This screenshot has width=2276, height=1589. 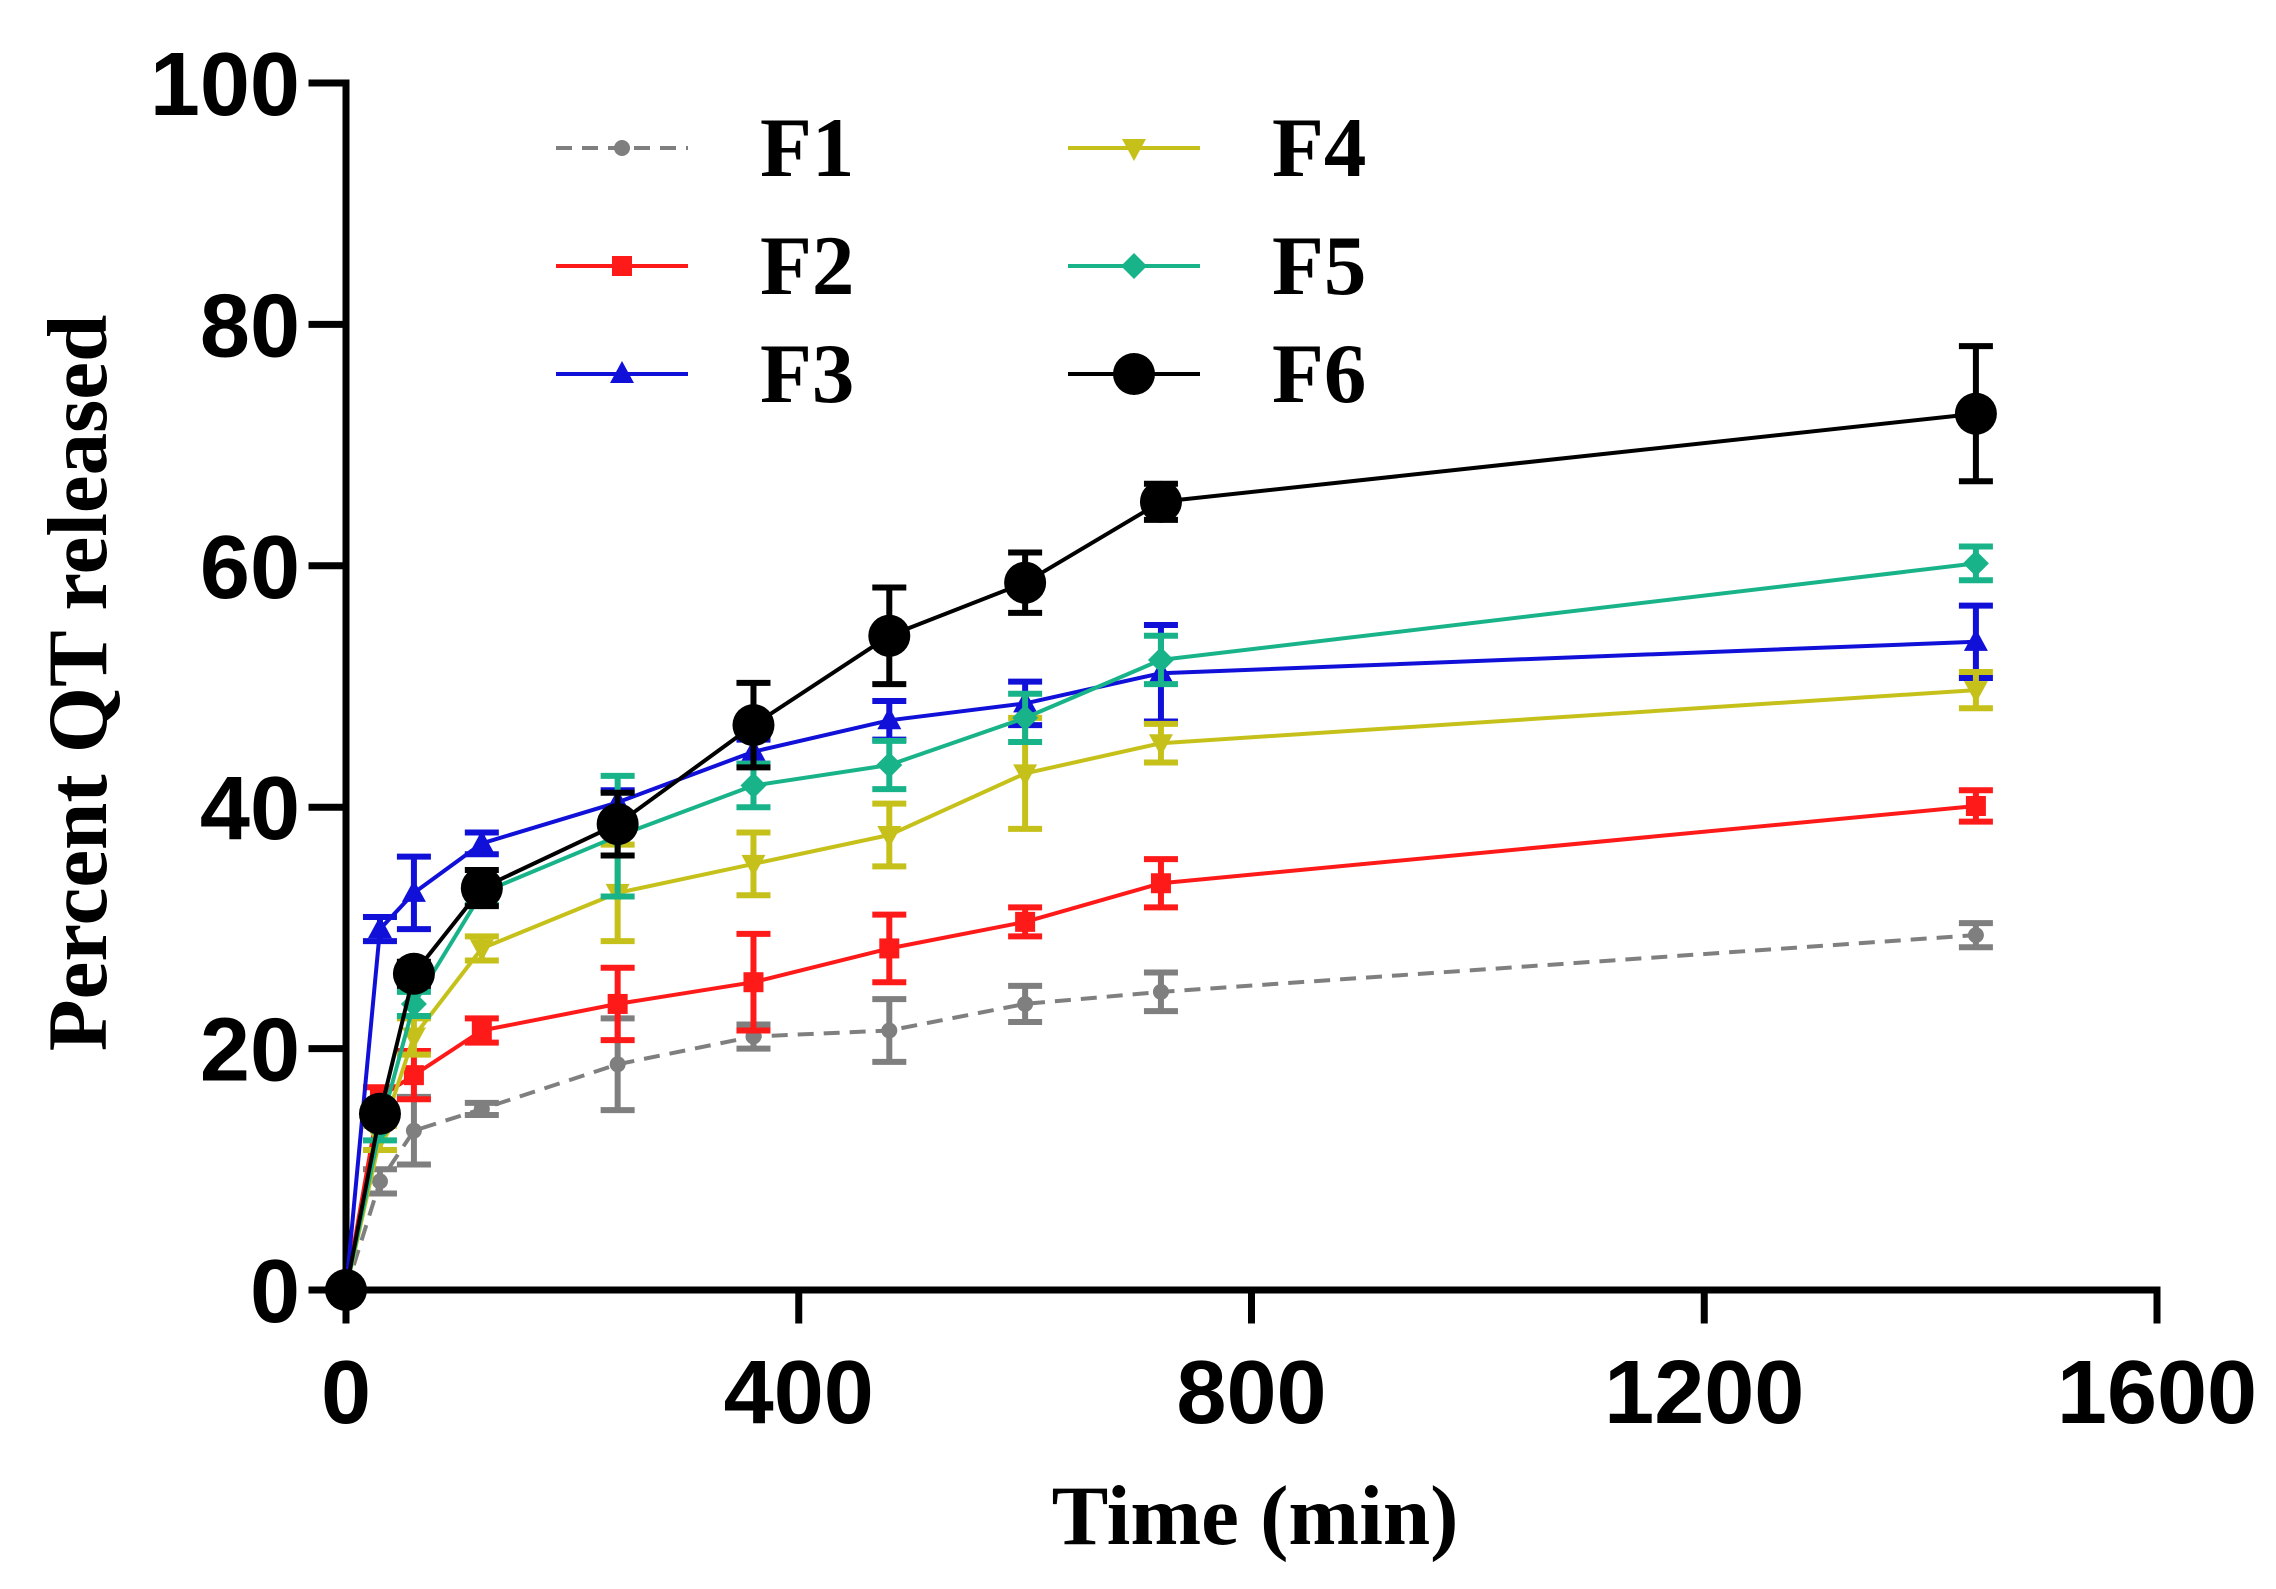 I want to click on legend-item-F2: F2, so click(x=705, y=266).